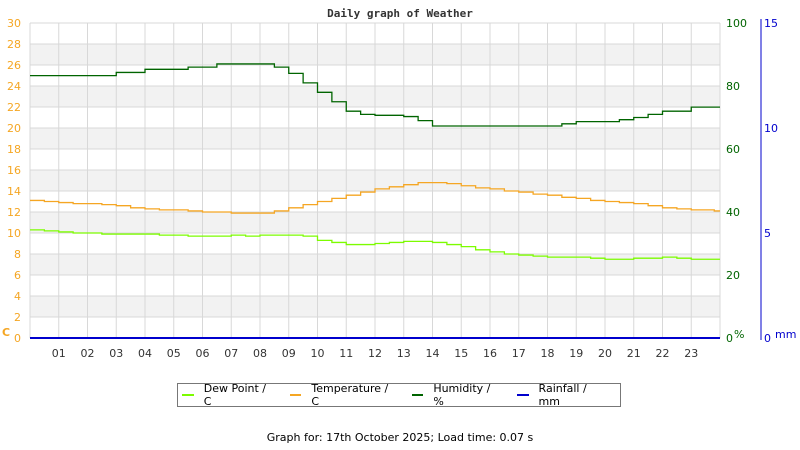 This screenshot has height=450, width=800. What do you see at coordinates (14, 86) in the screenshot?
I see `left-tick-label: 24` at bounding box center [14, 86].